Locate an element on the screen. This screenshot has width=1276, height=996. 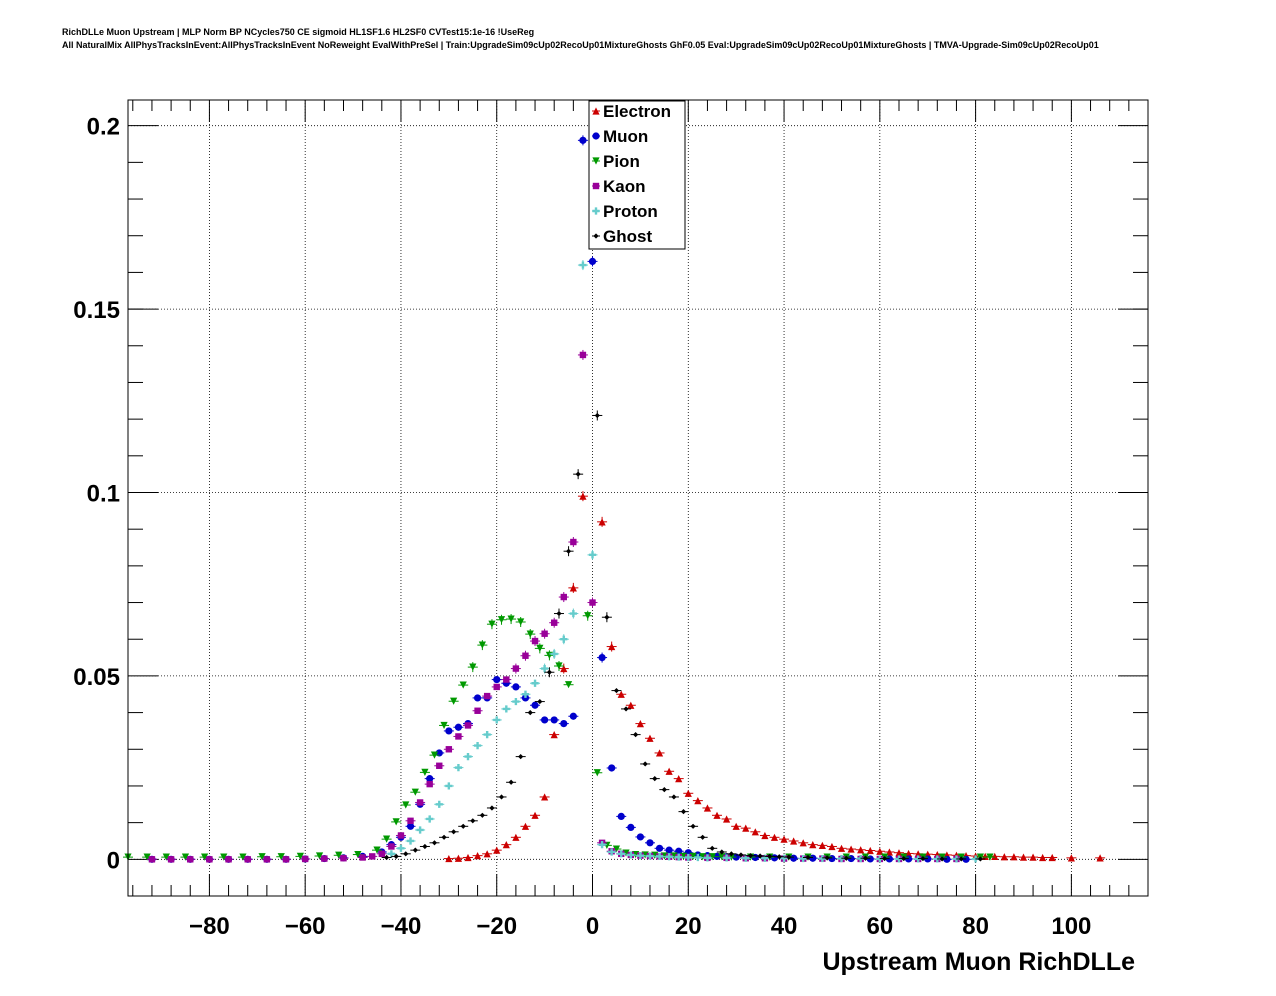
legend-label-kaon: Kaon is located at coordinates (624, 186).